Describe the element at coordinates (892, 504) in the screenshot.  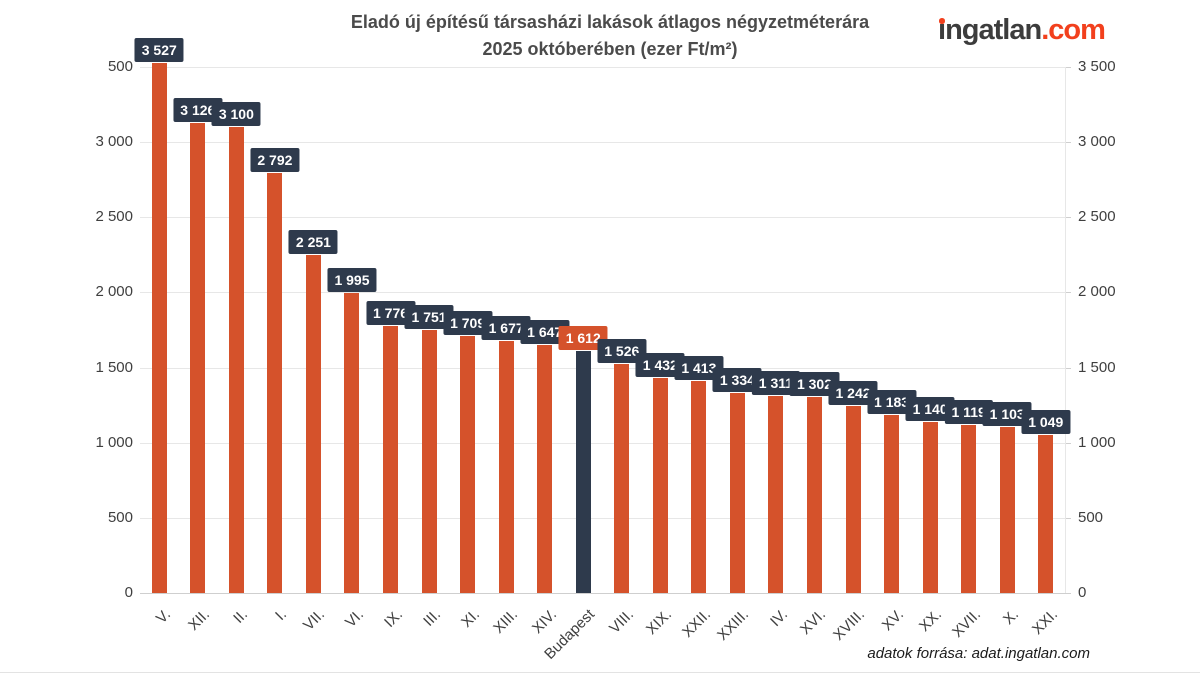
I see `bar-xv` at that location.